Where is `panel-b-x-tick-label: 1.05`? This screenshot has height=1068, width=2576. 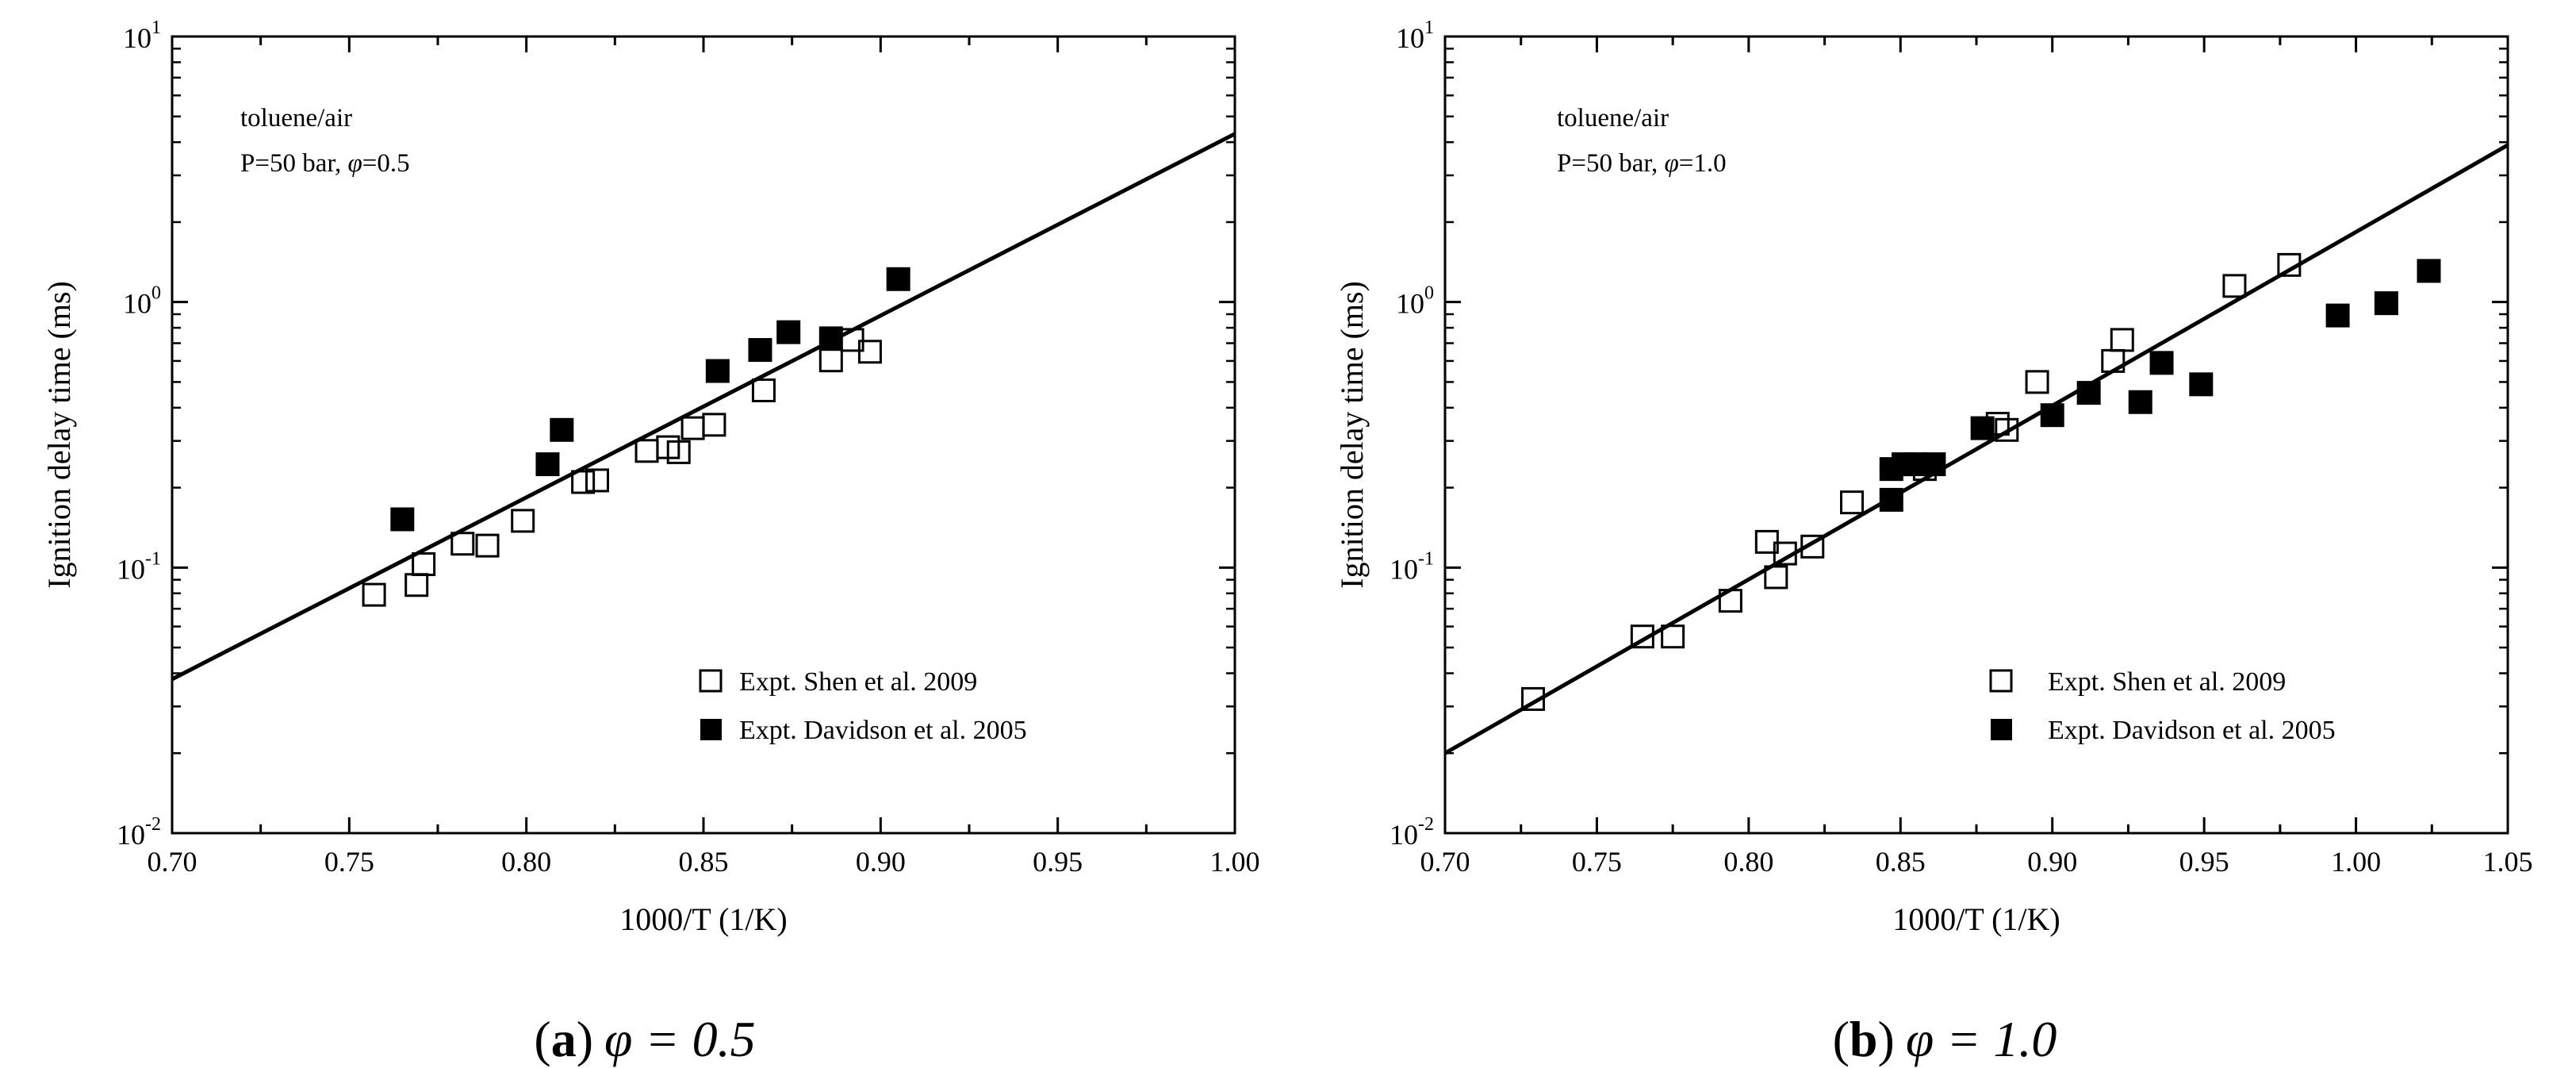 panel-b-x-tick-label: 1.05 is located at coordinates (2508, 862).